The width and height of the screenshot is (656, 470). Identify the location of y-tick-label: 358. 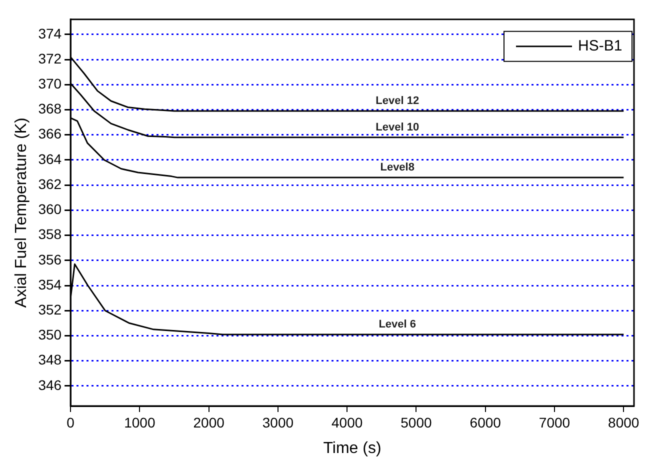
(50, 234).